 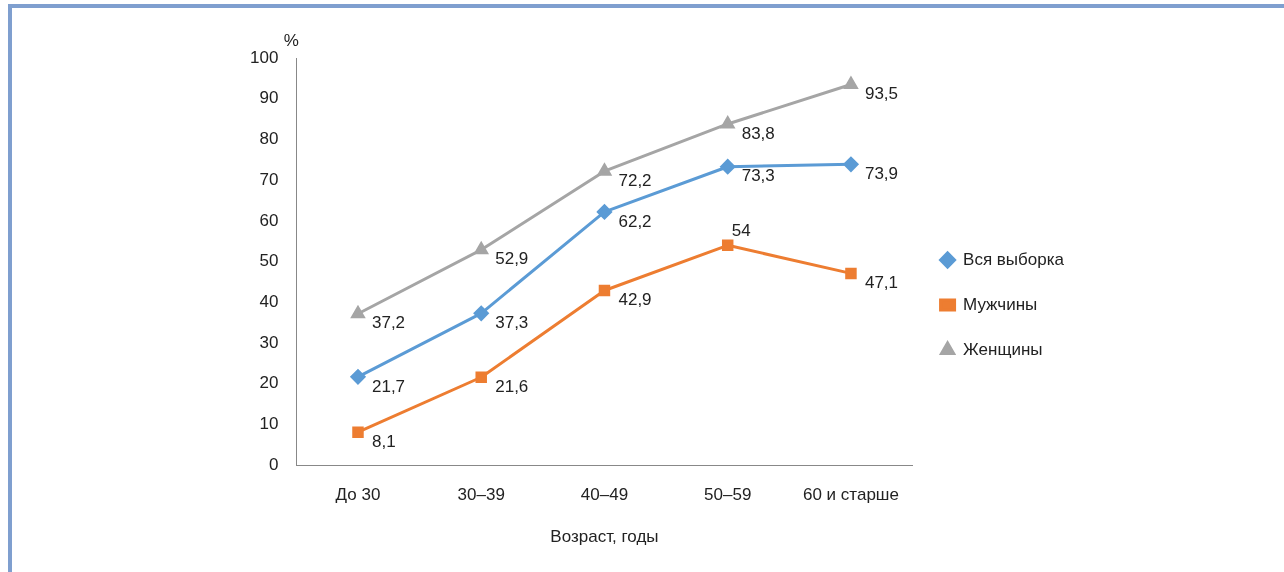 I want to click on legend-label: Мужчины, so click(x=1000, y=304).